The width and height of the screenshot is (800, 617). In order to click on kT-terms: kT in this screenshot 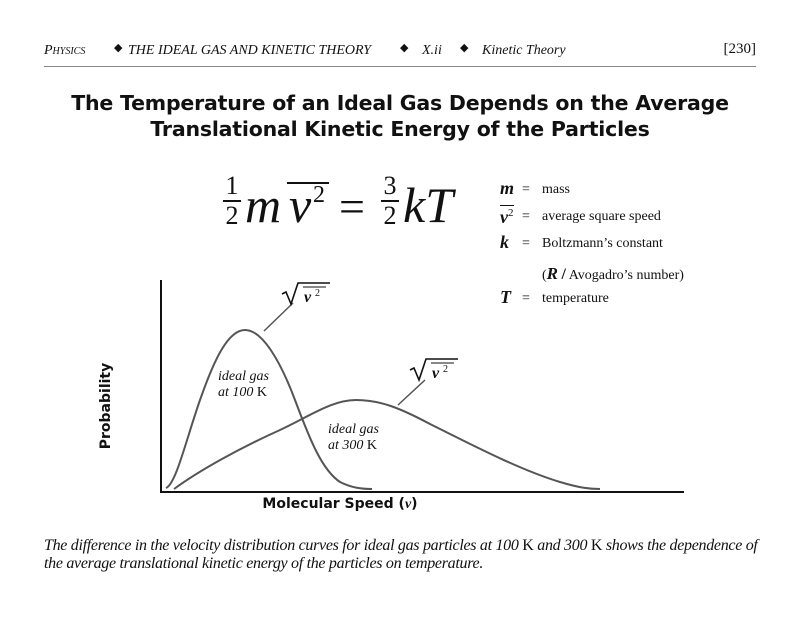, I will do `click(428, 205)`.